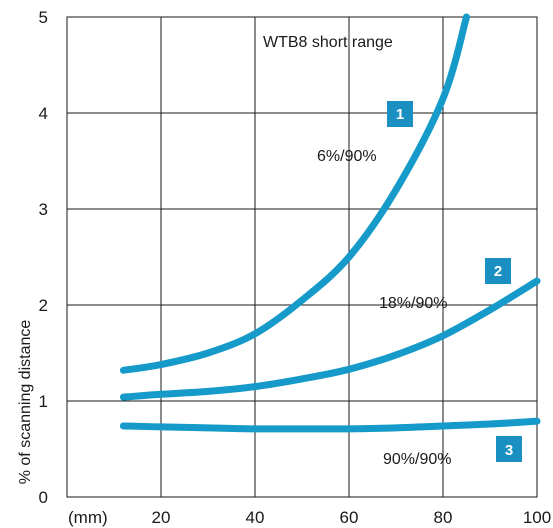 This screenshot has height=528, width=553. I want to click on series-1-badge, so click(400, 114).